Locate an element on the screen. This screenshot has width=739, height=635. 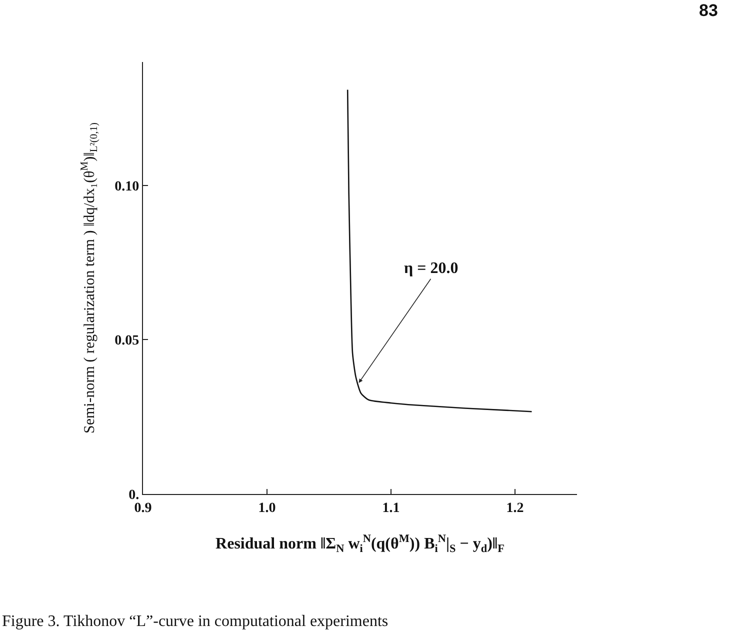
y-tick-label: 0.05 is located at coordinates (127, 341).